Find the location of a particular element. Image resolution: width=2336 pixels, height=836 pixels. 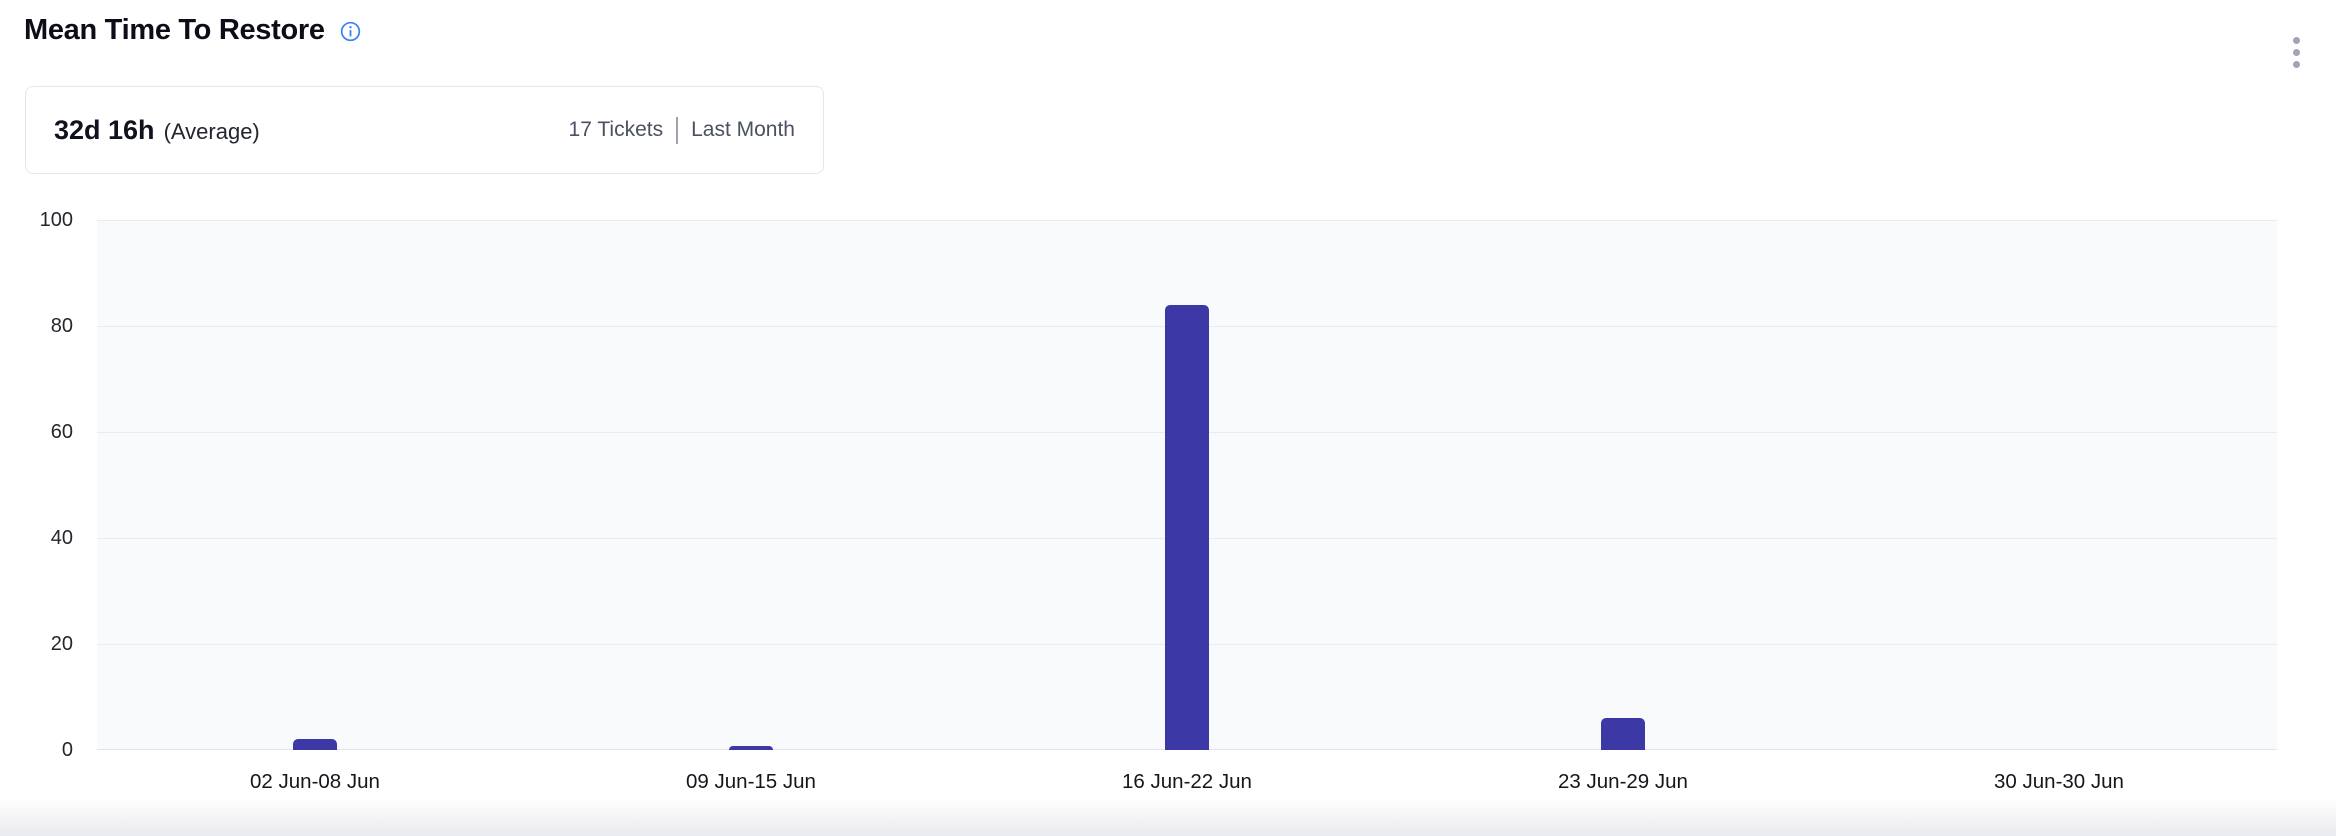

bottom-edge-gradient is located at coordinates (1168, 817).